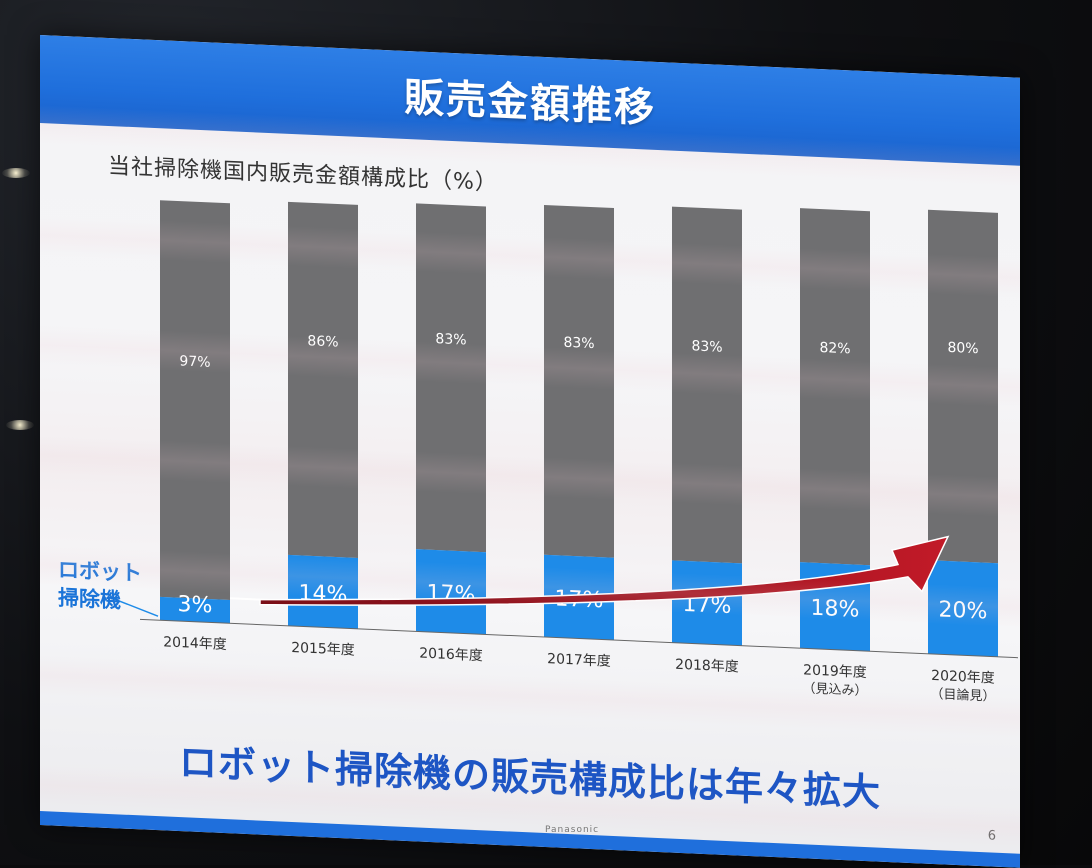 Image resolution: width=1092 pixels, height=868 pixels. What do you see at coordinates (89, 599) in the screenshot?
I see `callout-line-2: 掃除機` at bounding box center [89, 599].